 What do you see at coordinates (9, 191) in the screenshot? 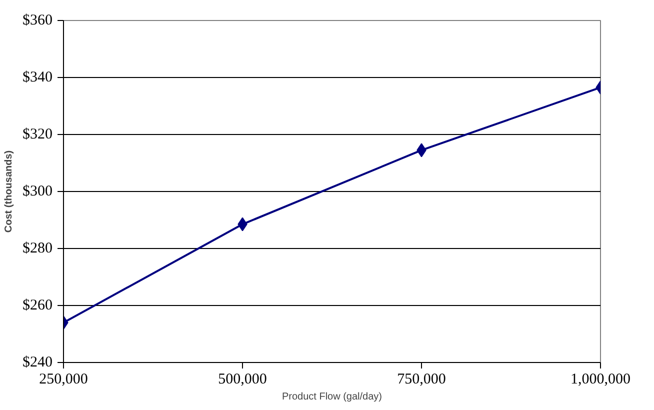
I see `y-axis-title: Cost (thousands)` at bounding box center [9, 191].